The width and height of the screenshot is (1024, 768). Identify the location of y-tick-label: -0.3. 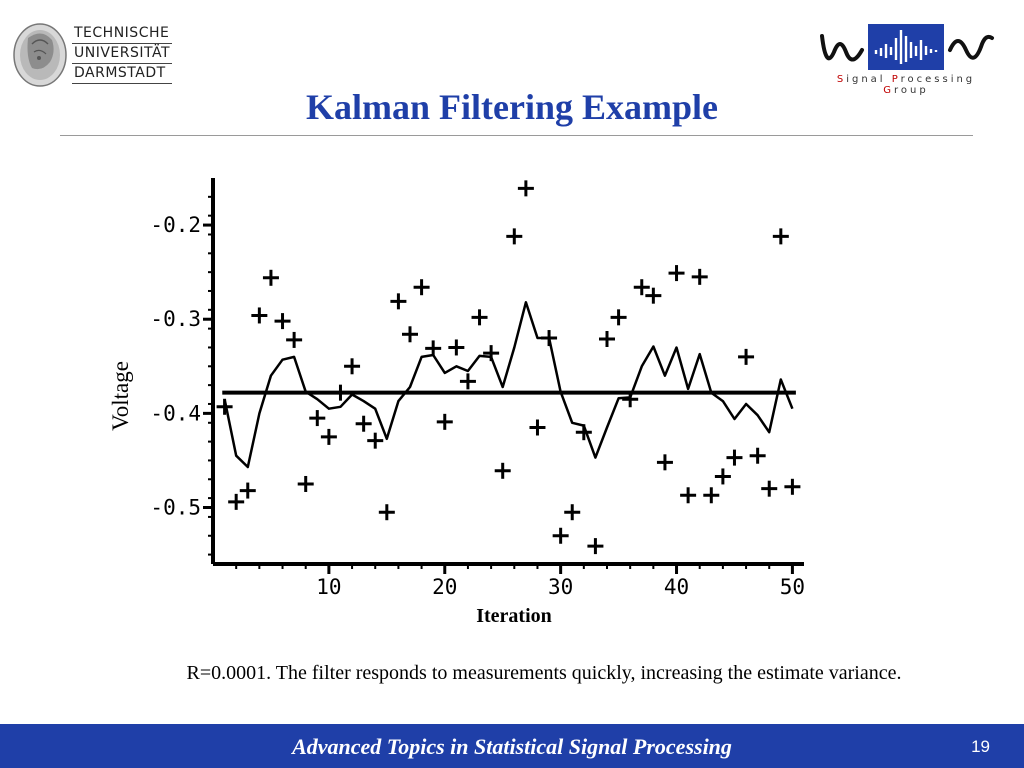
(175, 319).